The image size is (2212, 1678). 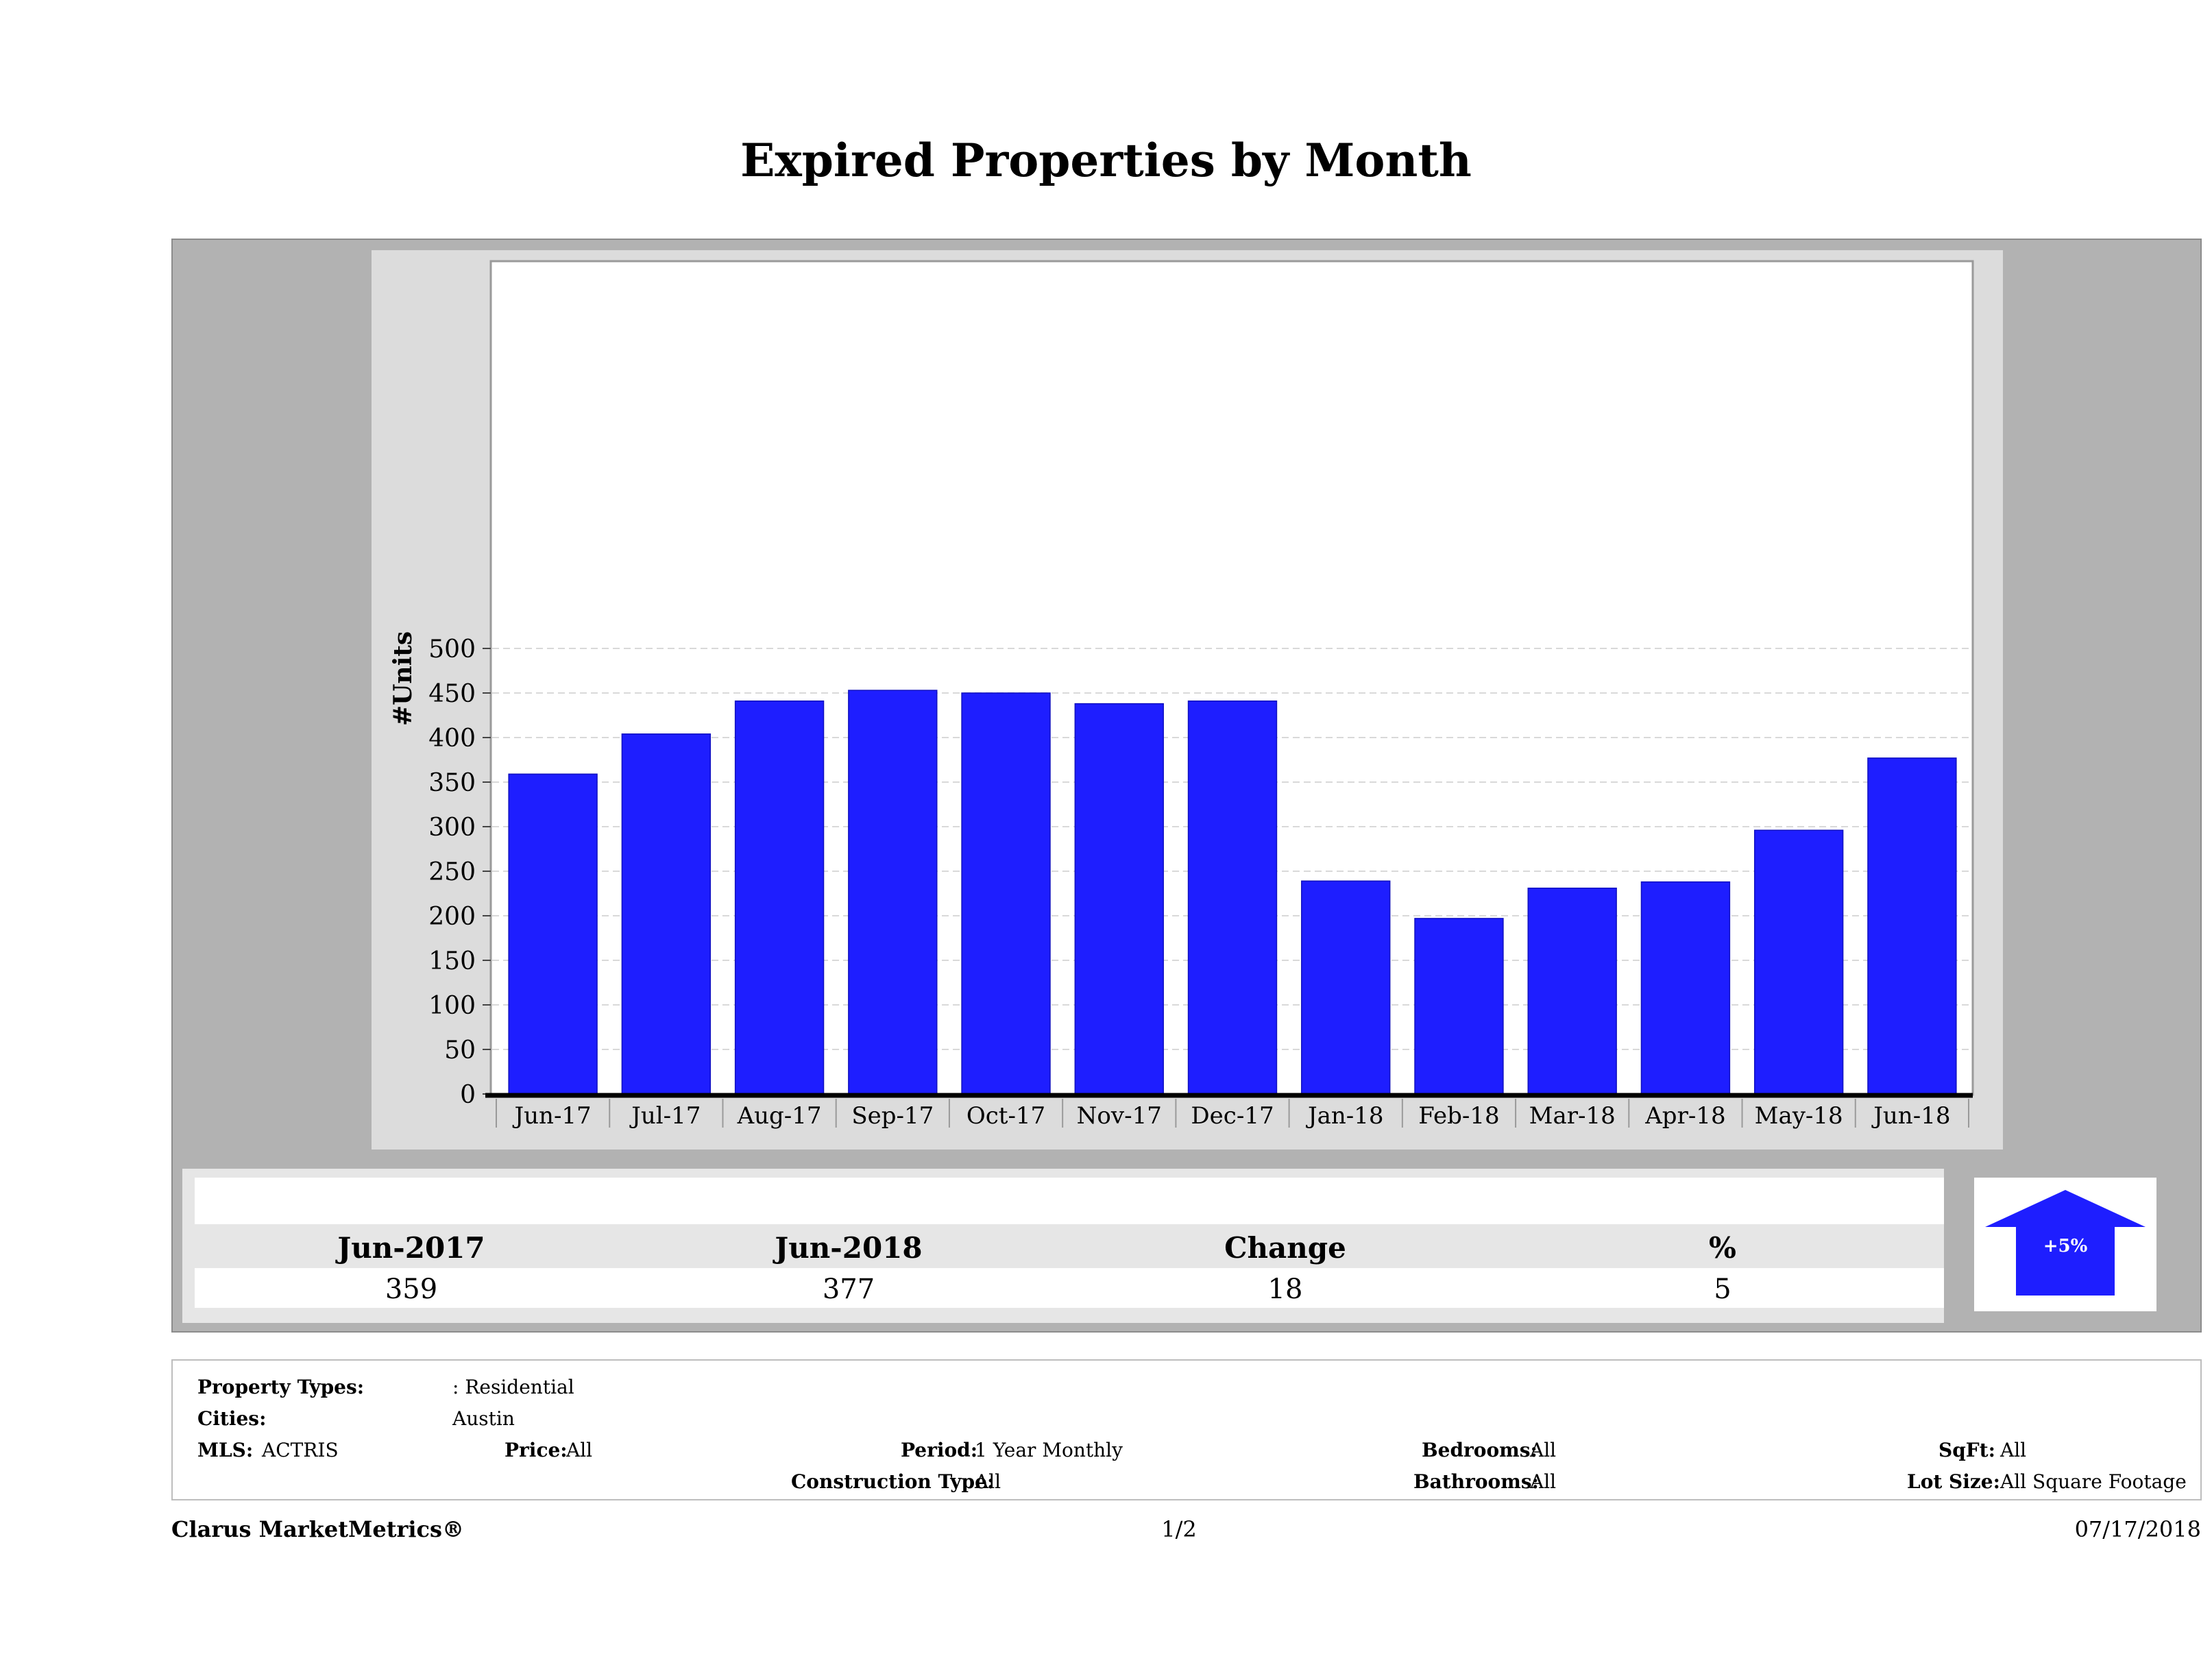 What do you see at coordinates (1722, 1248) in the screenshot?
I see `stat-header-percent: %` at bounding box center [1722, 1248].